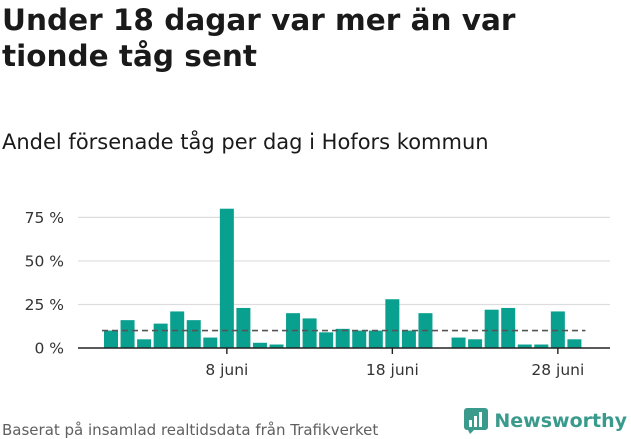 The image size is (631, 439). What do you see at coordinates (49, 349) in the screenshot?
I see `y-tick-label: 0 %` at bounding box center [49, 349].